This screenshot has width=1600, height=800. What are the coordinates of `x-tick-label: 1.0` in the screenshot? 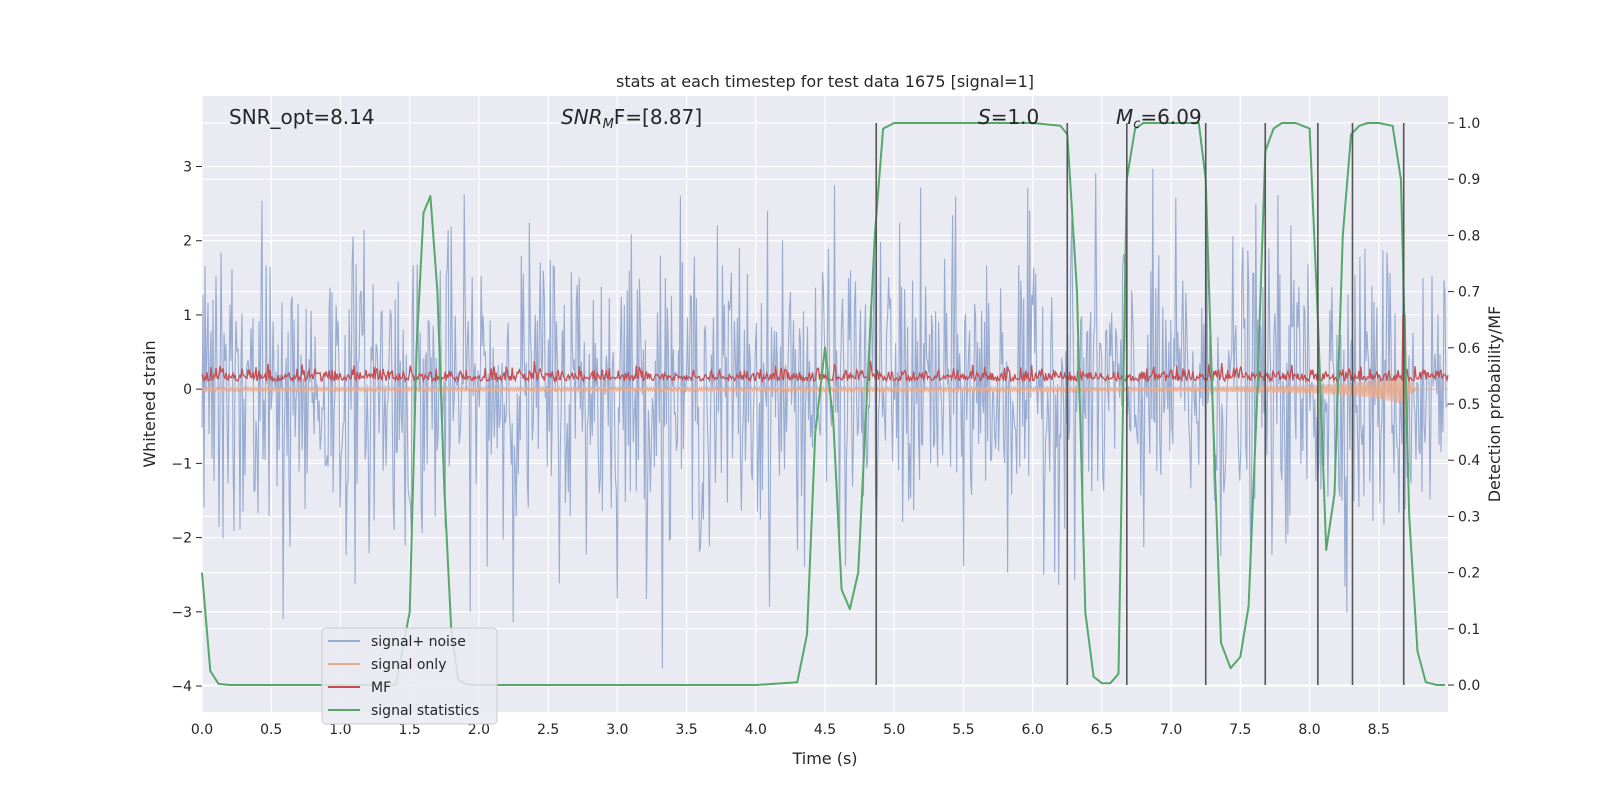 It's located at (340, 730).